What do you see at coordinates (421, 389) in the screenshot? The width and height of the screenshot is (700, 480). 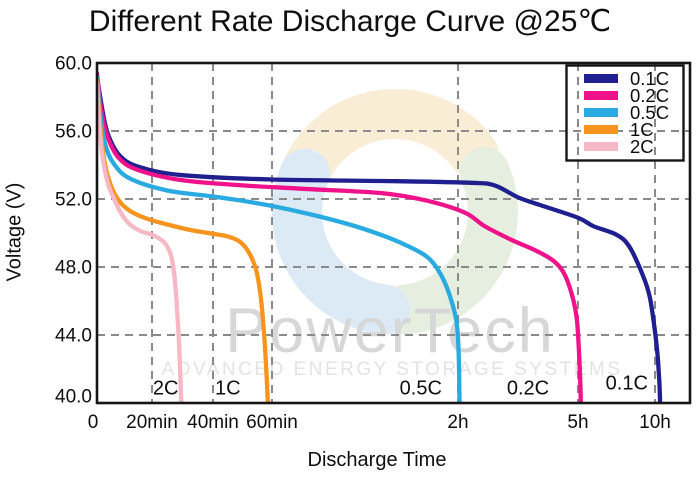 I see `curve-label-0.5C: 0.5C` at bounding box center [421, 389].